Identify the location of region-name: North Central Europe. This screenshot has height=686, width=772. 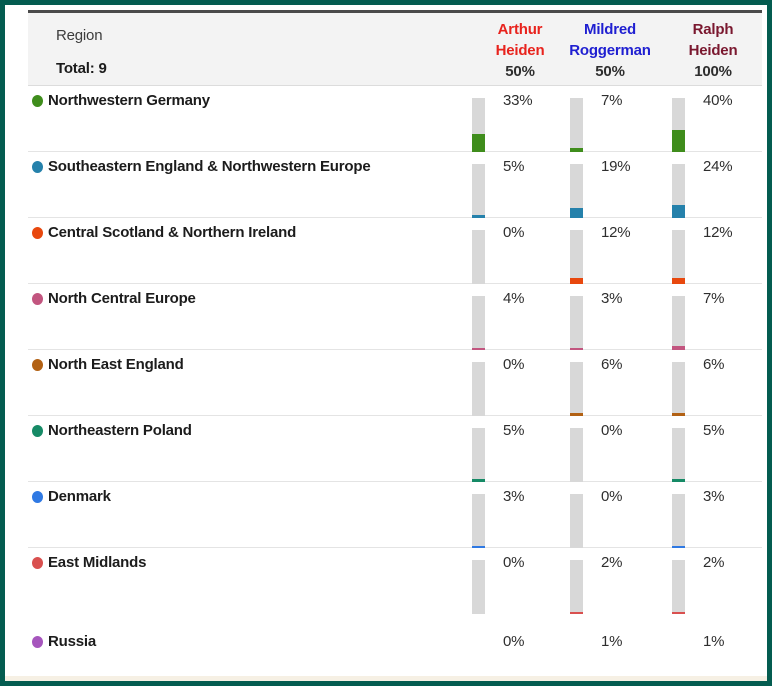
(122, 298).